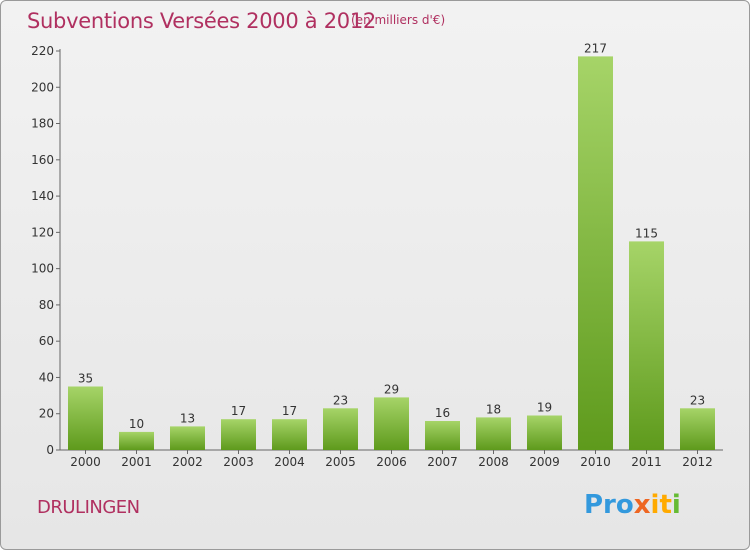 The image size is (750, 550). What do you see at coordinates (595, 48) in the screenshot?
I see `data-label-2010: 217` at bounding box center [595, 48].